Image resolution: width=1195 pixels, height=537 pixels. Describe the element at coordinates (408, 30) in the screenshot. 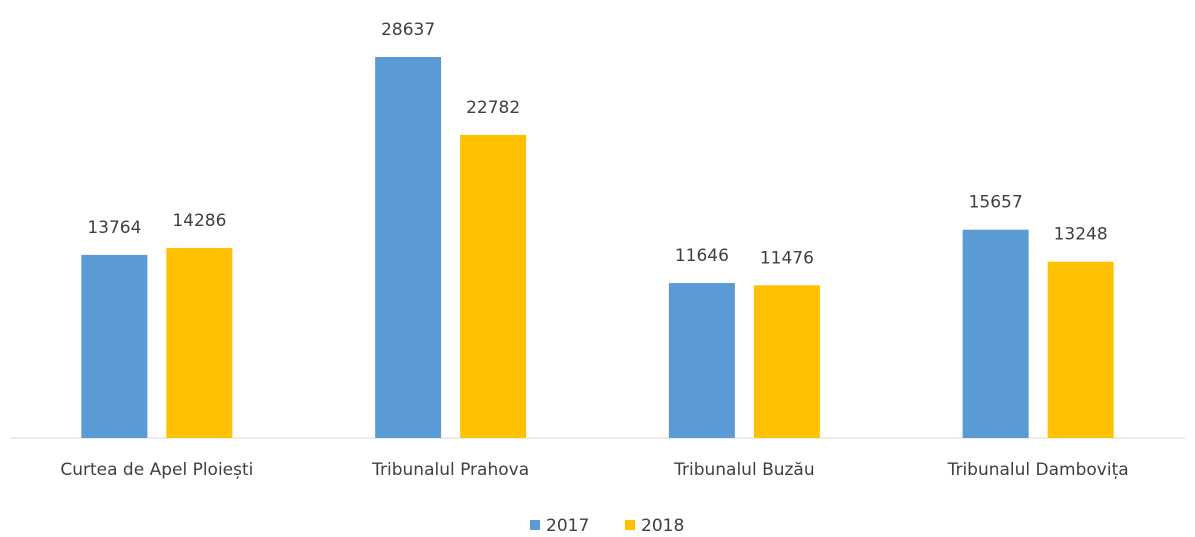

I see `data-label: 28637` at that location.